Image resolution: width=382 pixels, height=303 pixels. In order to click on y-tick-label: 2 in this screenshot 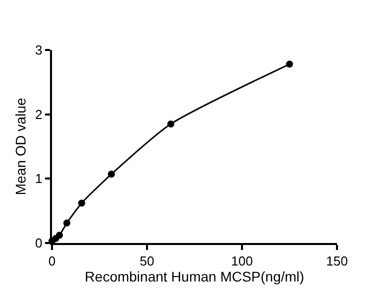, I will do `click(38, 114)`.